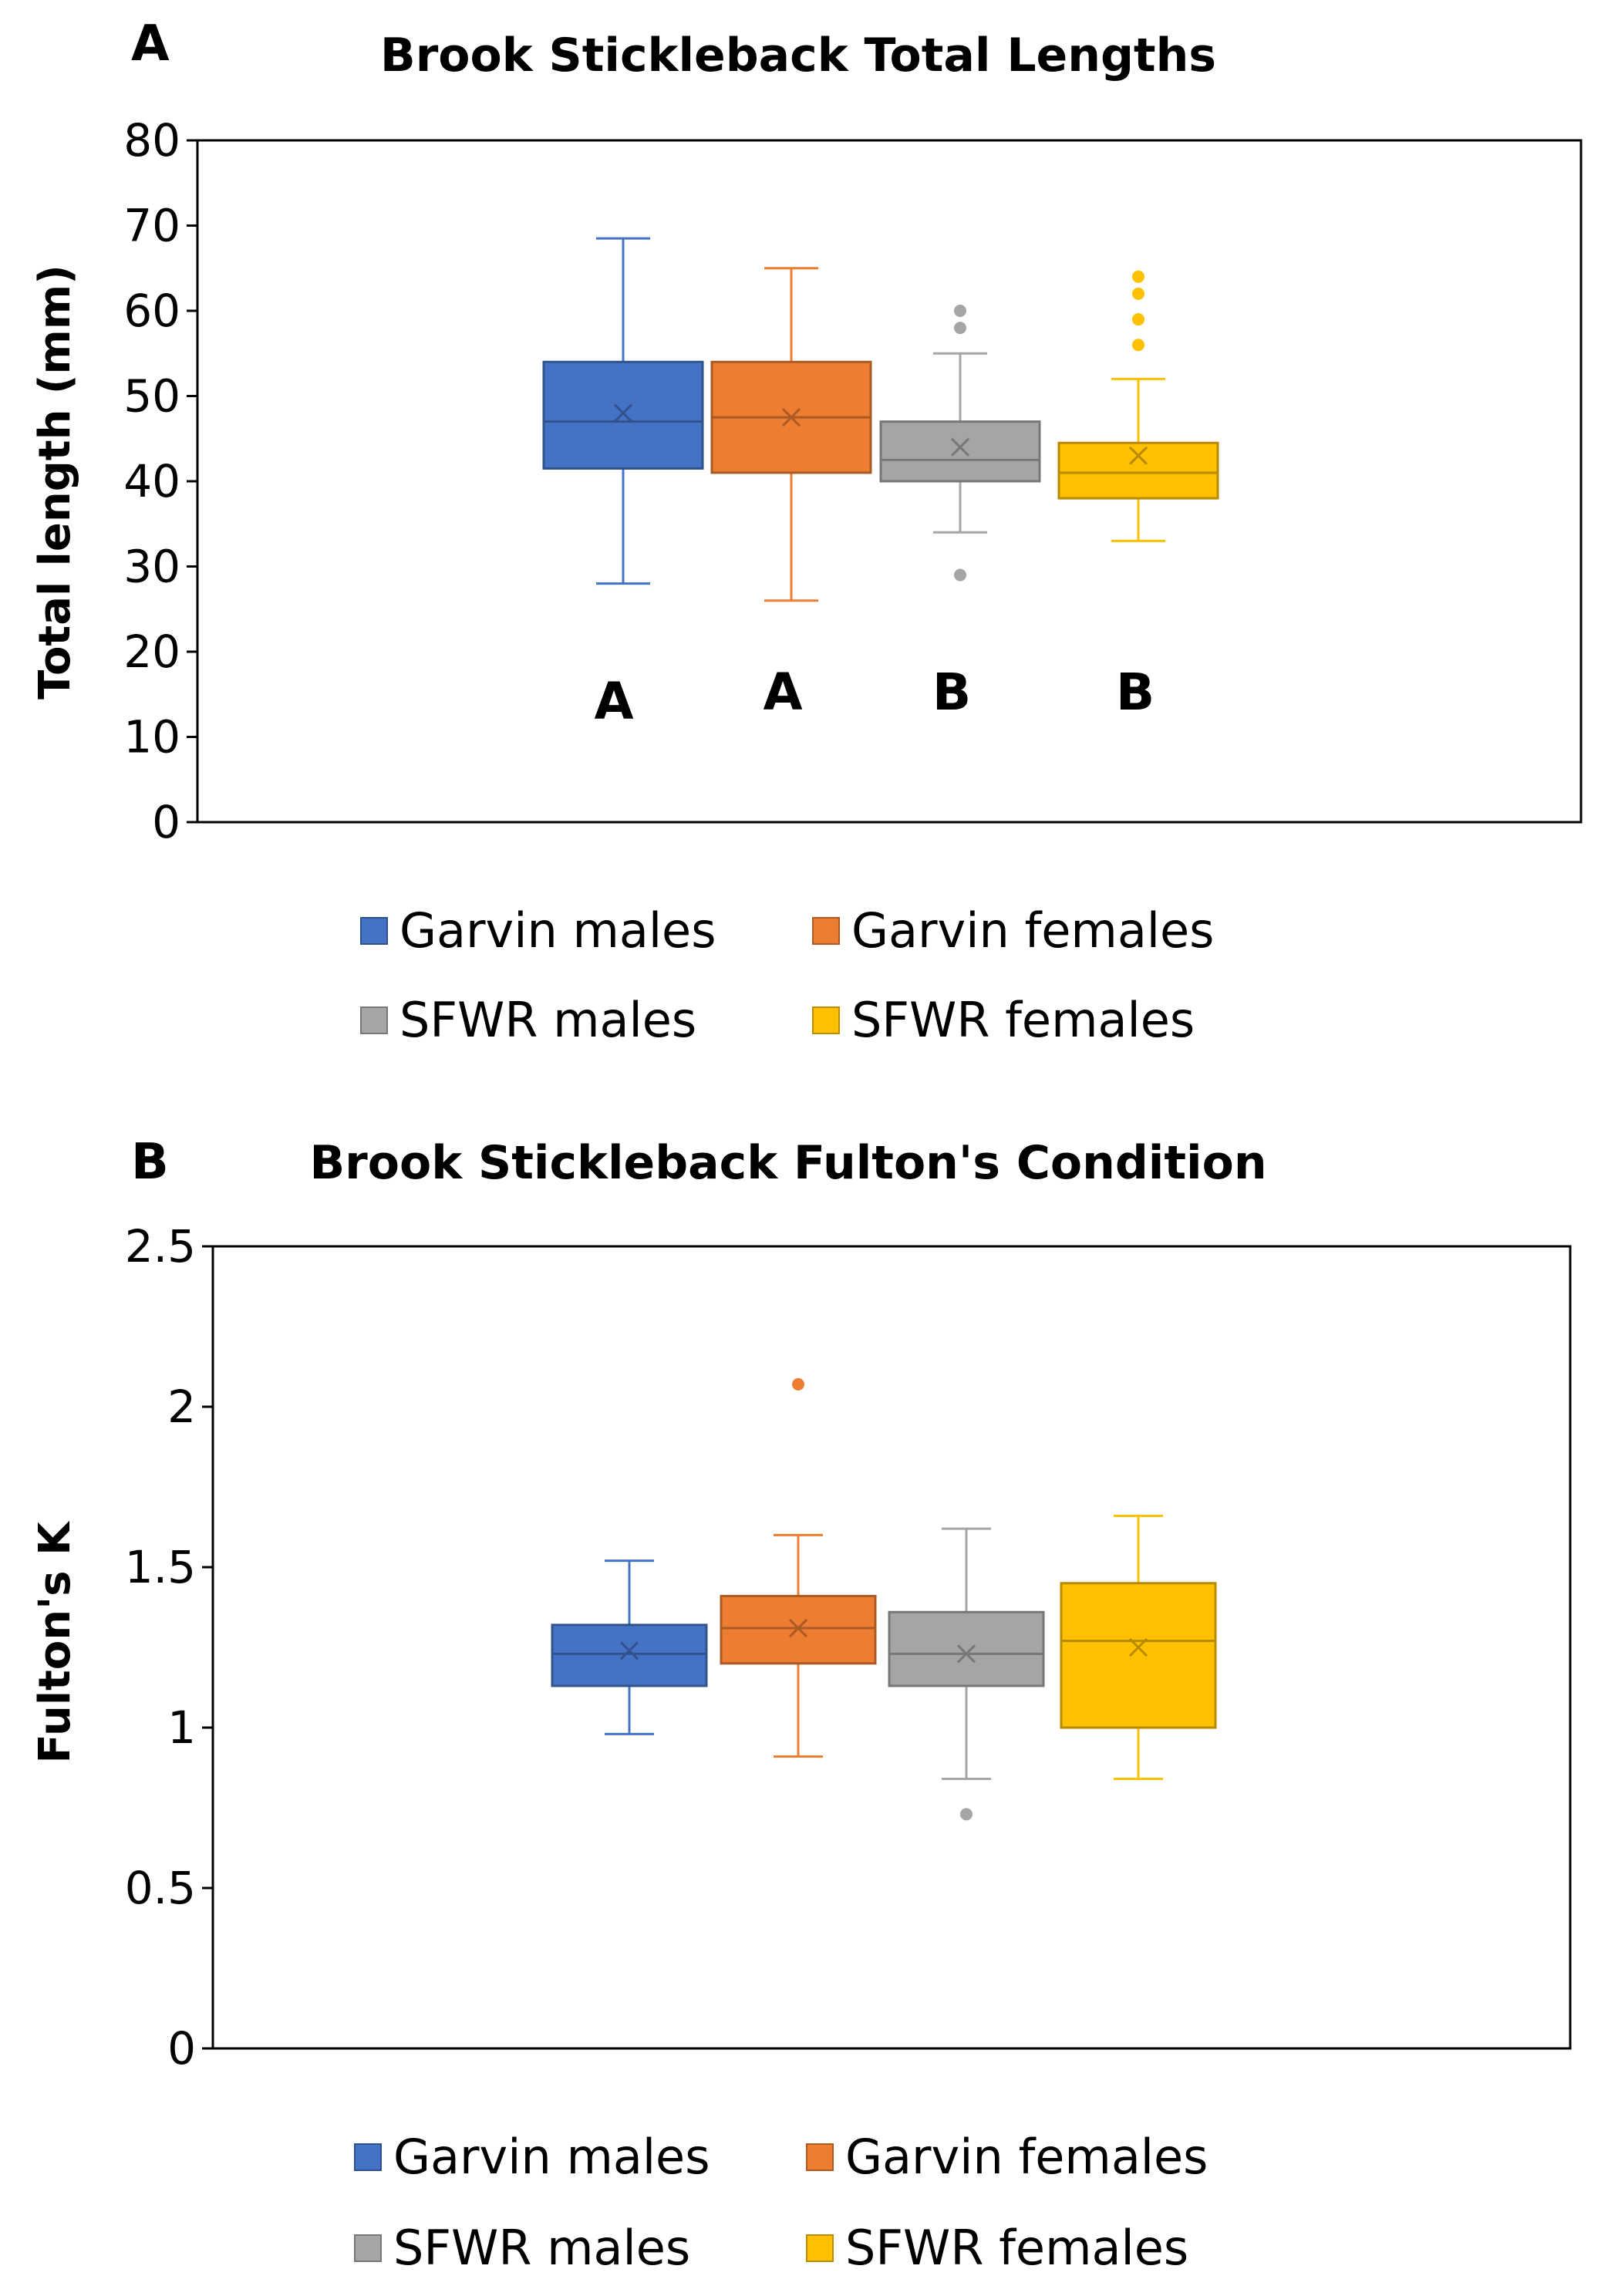 This screenshot has width=1608, height=2296. Describe the element at coordinates (1026, 2157) in the screenshot. I see `legend-label-garvin-females-b: Garvin females` at that location.